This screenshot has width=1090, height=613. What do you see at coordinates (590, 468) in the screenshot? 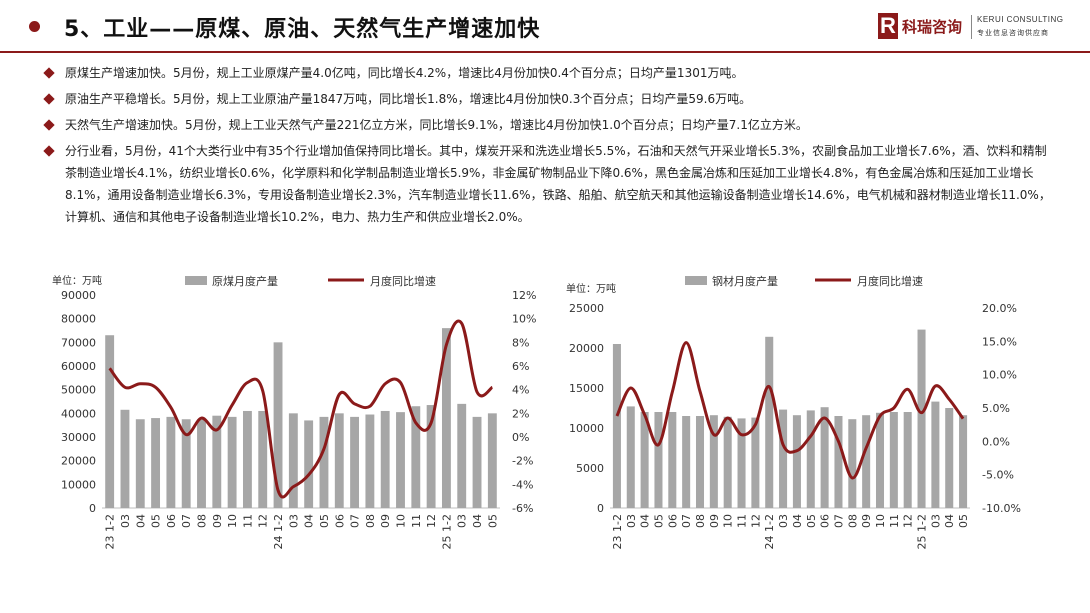
I see `y-left-tick-label: 5000` at bounding box center [590, 468].